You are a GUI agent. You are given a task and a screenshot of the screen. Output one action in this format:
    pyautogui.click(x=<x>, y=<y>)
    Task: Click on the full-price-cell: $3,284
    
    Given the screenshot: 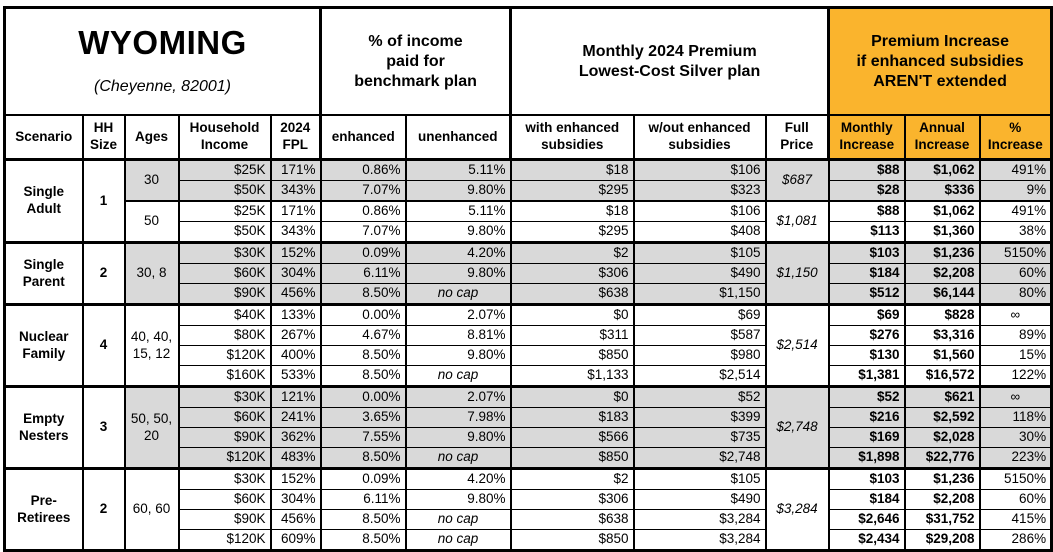 What is the action you would take?
    pyautogui.click(x=797, y=509)
    